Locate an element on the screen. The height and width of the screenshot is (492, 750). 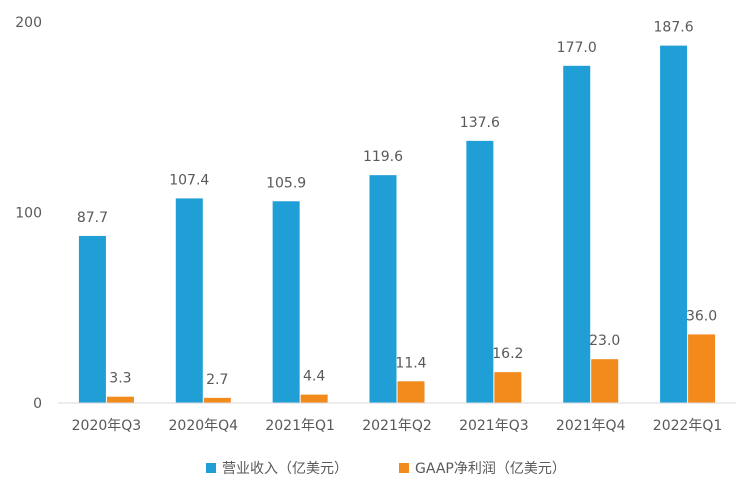
y-axis: 0 100 200 is located at coordinates (28, 213).